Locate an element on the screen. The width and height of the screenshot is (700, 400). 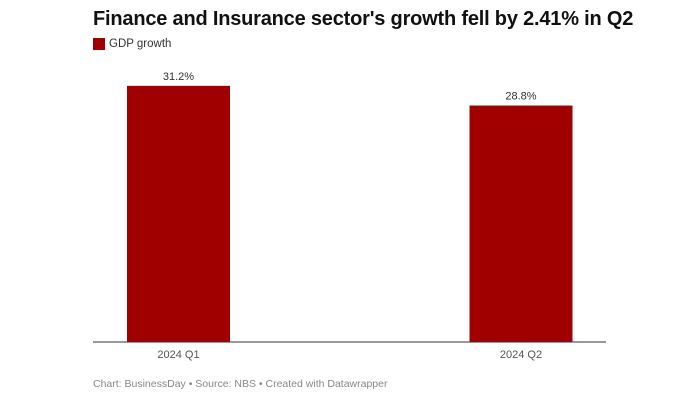
data-label: 31.2% is located at coordinates (178, 77).